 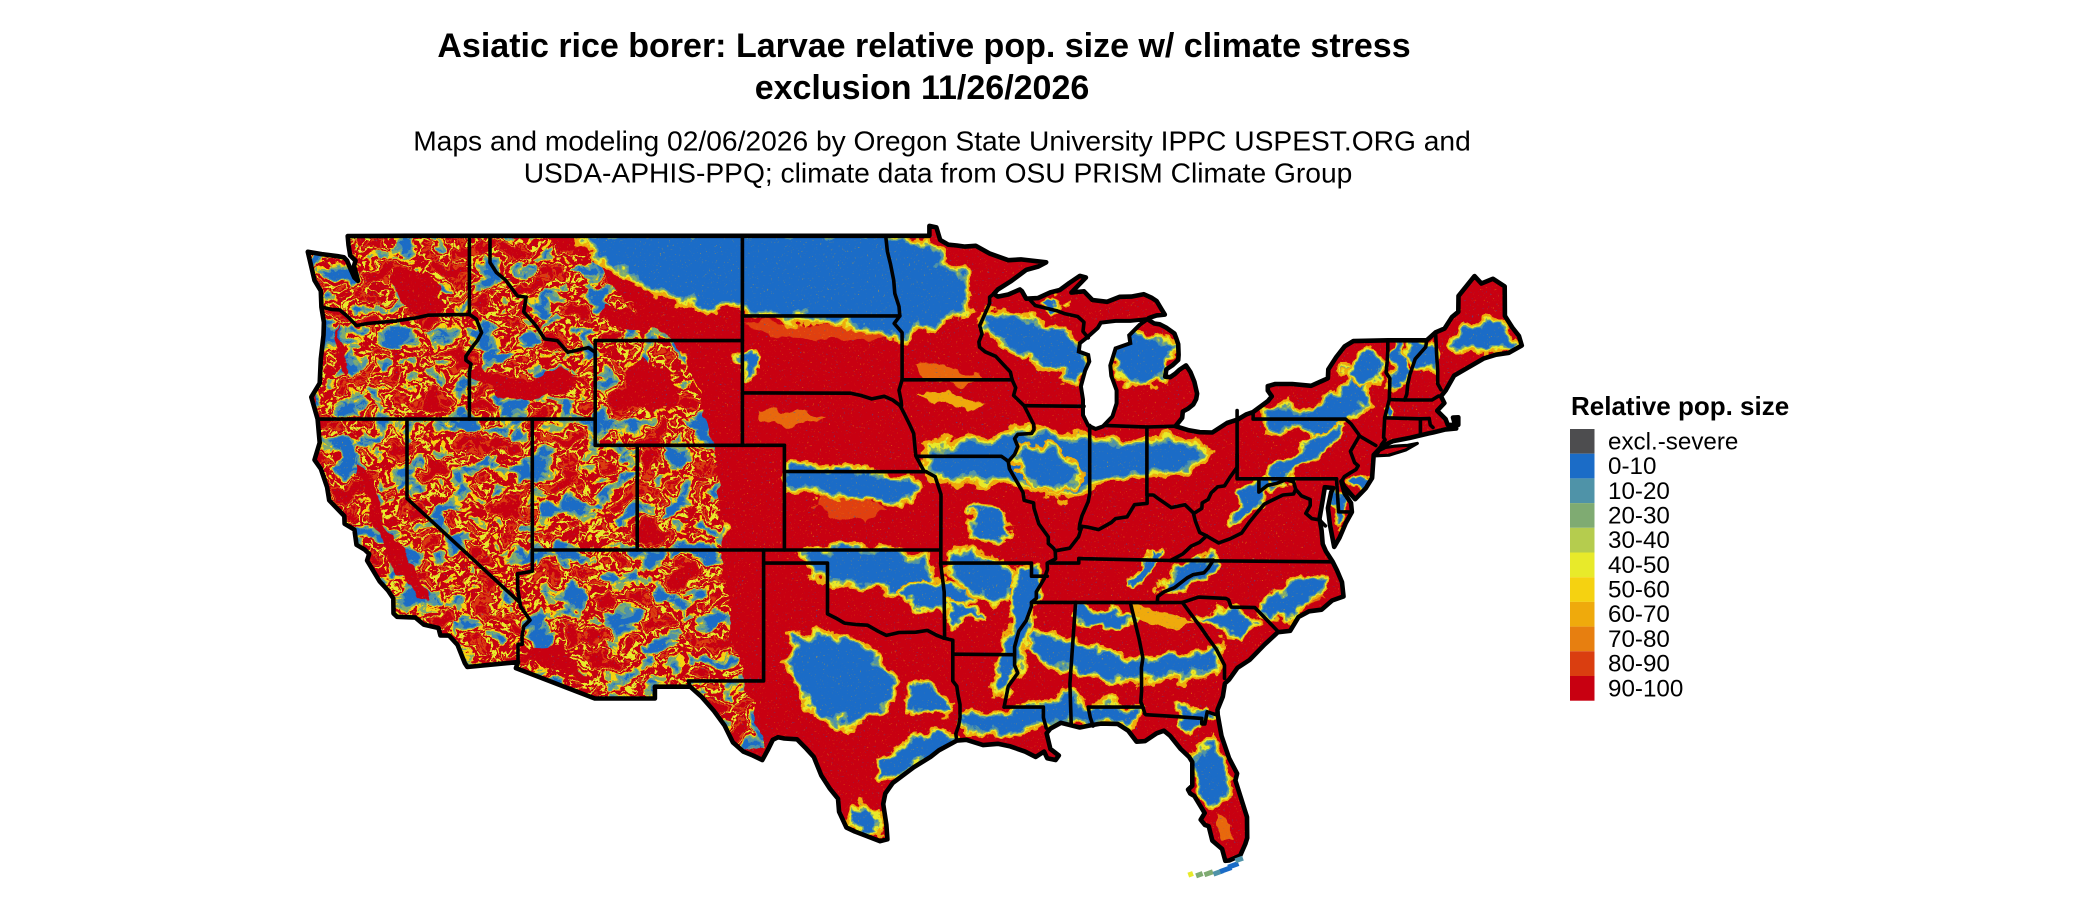 I want to click on svg-text: excl.-severe, so click(x=1673, y=441).